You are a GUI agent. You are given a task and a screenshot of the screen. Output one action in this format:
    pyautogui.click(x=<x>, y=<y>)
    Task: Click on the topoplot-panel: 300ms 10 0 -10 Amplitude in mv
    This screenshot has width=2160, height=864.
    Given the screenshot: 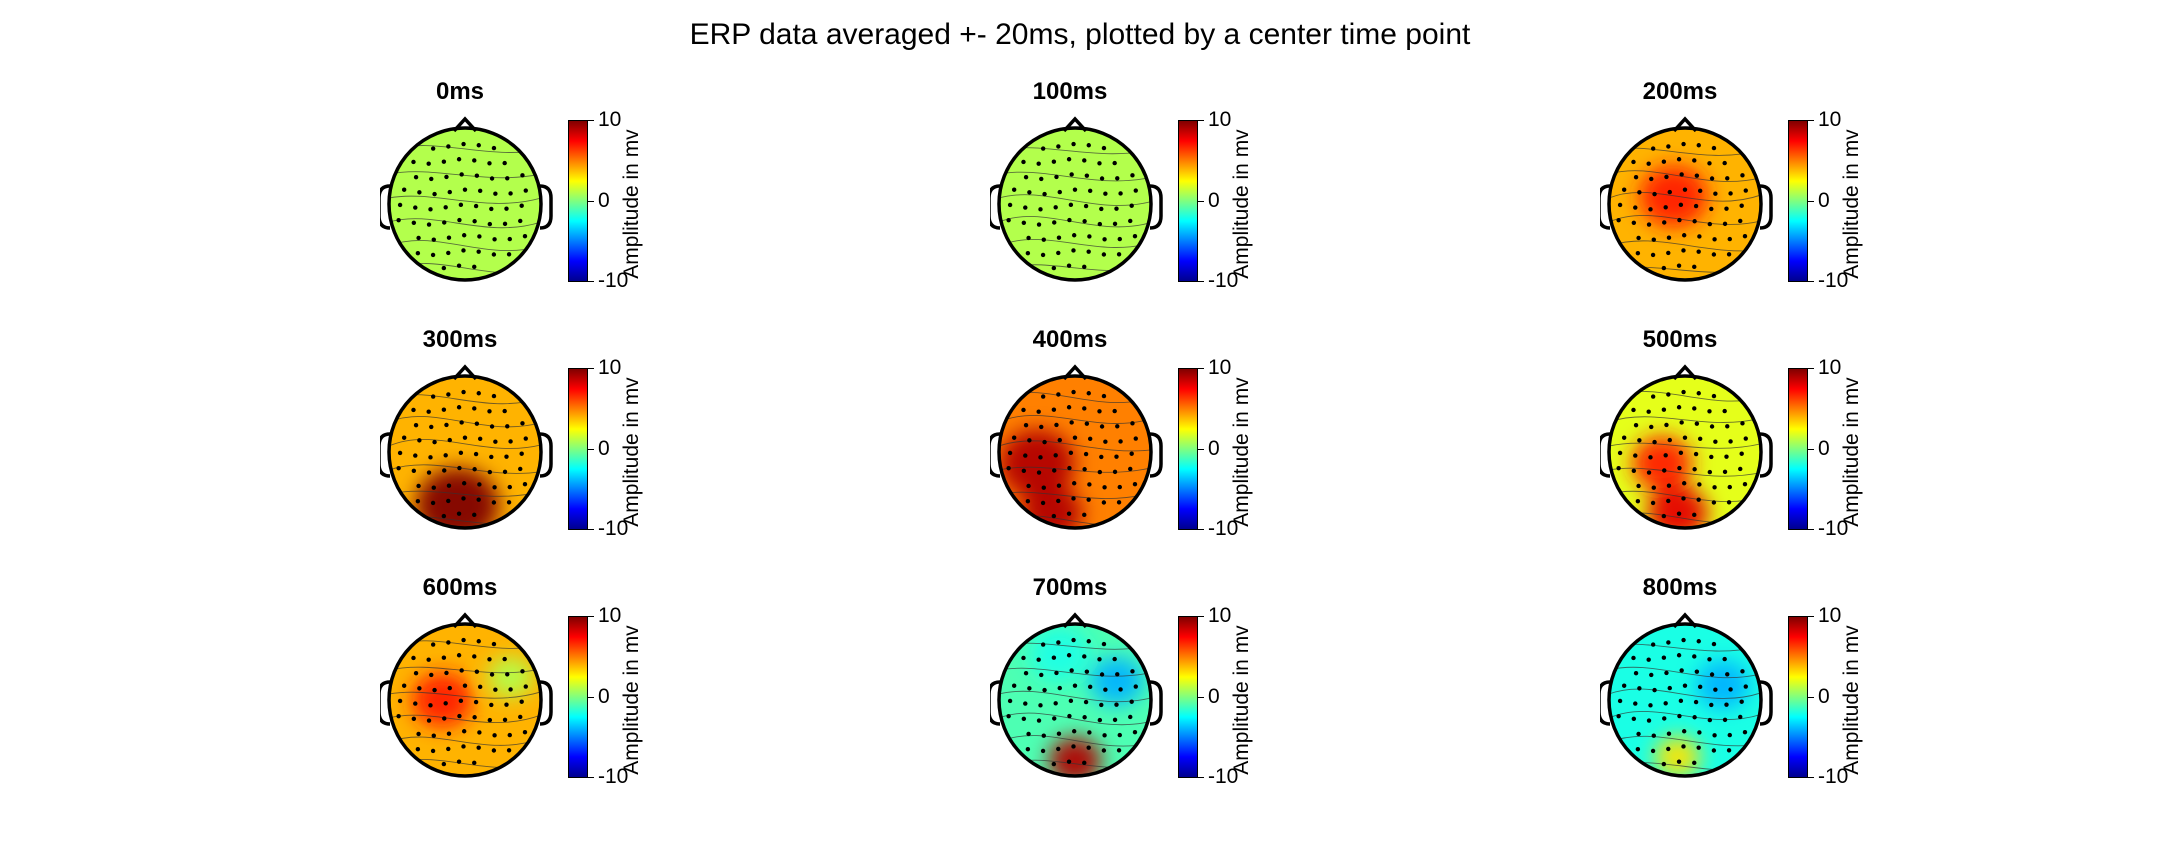 What is the action you would take?
    pyautogui.click(x=530, y=449)
    